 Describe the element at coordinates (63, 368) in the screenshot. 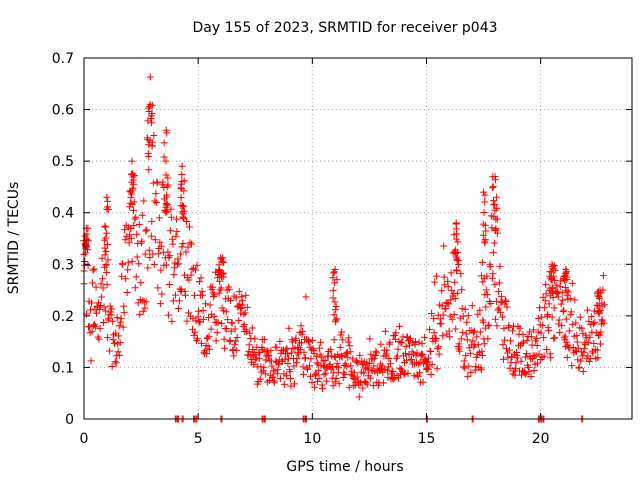

I see `y-tick-label: 0.1` at that location.